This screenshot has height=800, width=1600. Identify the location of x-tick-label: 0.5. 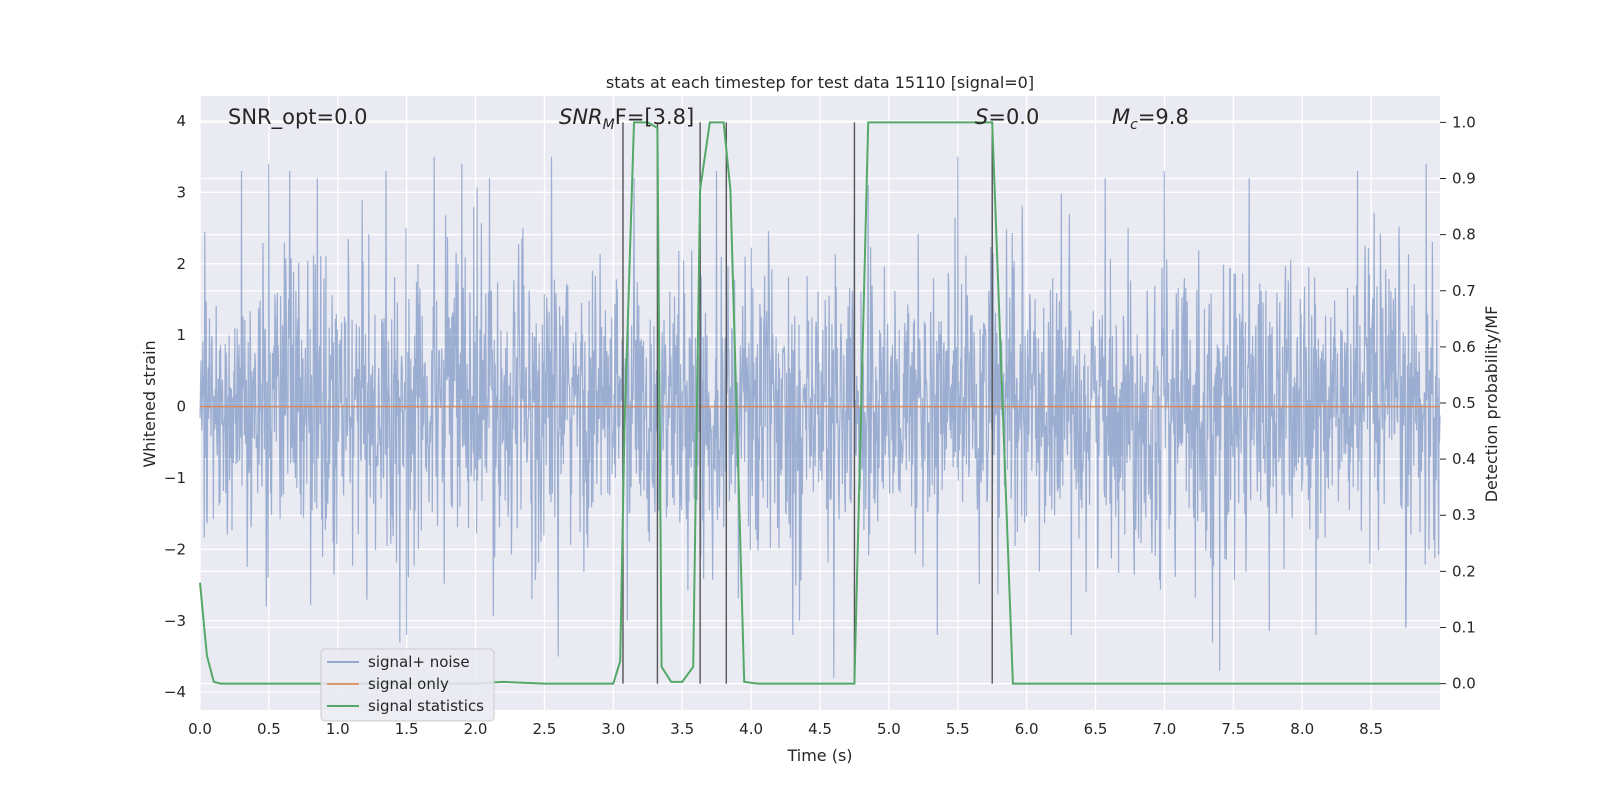
(269, 729).